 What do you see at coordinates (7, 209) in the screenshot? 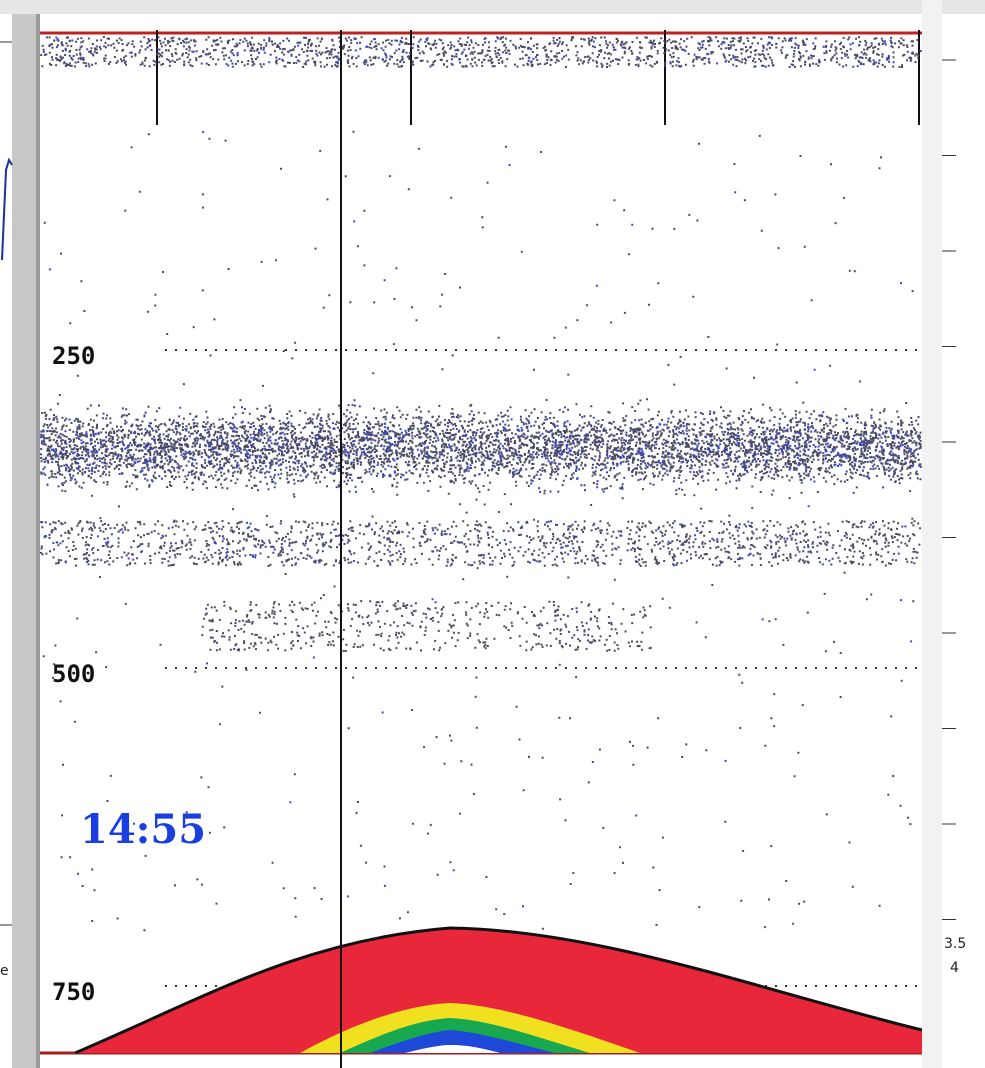
I see `left-trace` at bounding box center [7, 209].